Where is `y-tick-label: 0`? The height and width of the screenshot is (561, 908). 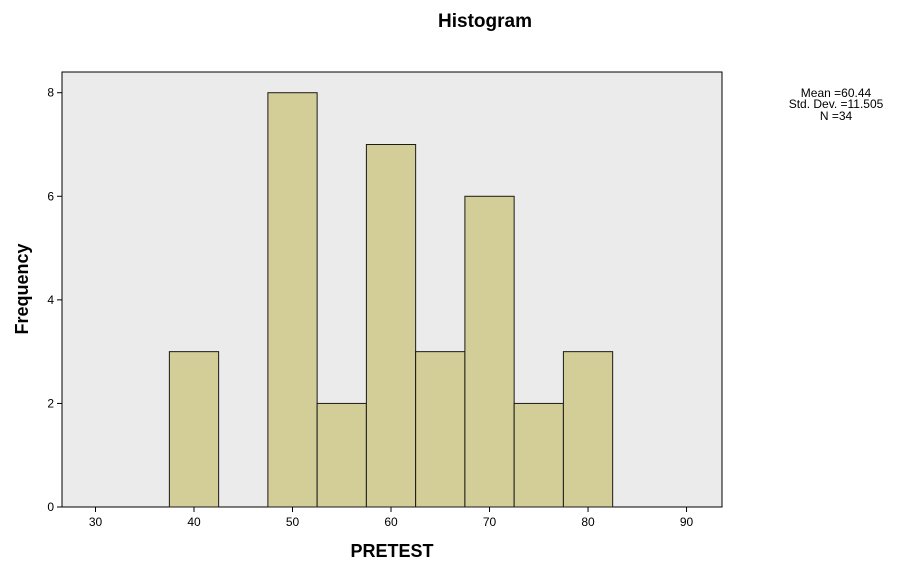
y-tick-label: 0 is located at coordinates (50, 507).